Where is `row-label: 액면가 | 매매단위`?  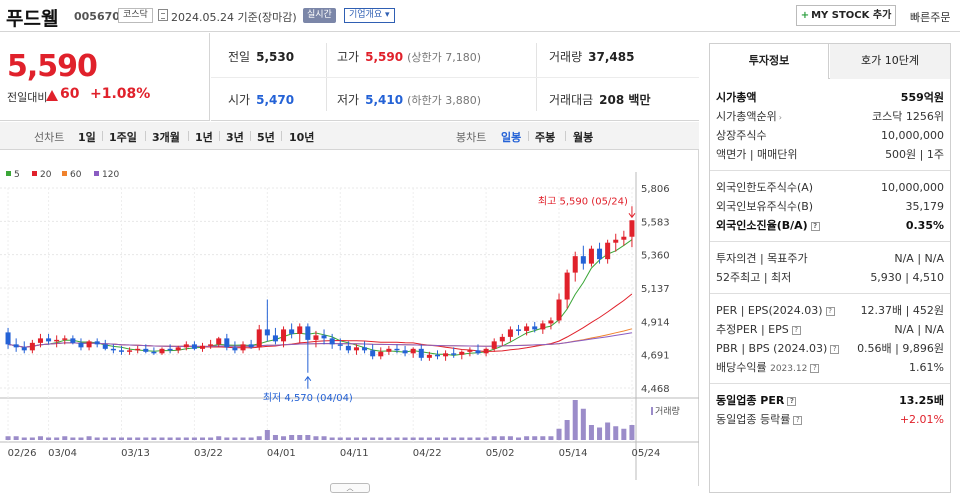 row-label: 액면가 | 매매단위 is located at coordinates (757, 154).